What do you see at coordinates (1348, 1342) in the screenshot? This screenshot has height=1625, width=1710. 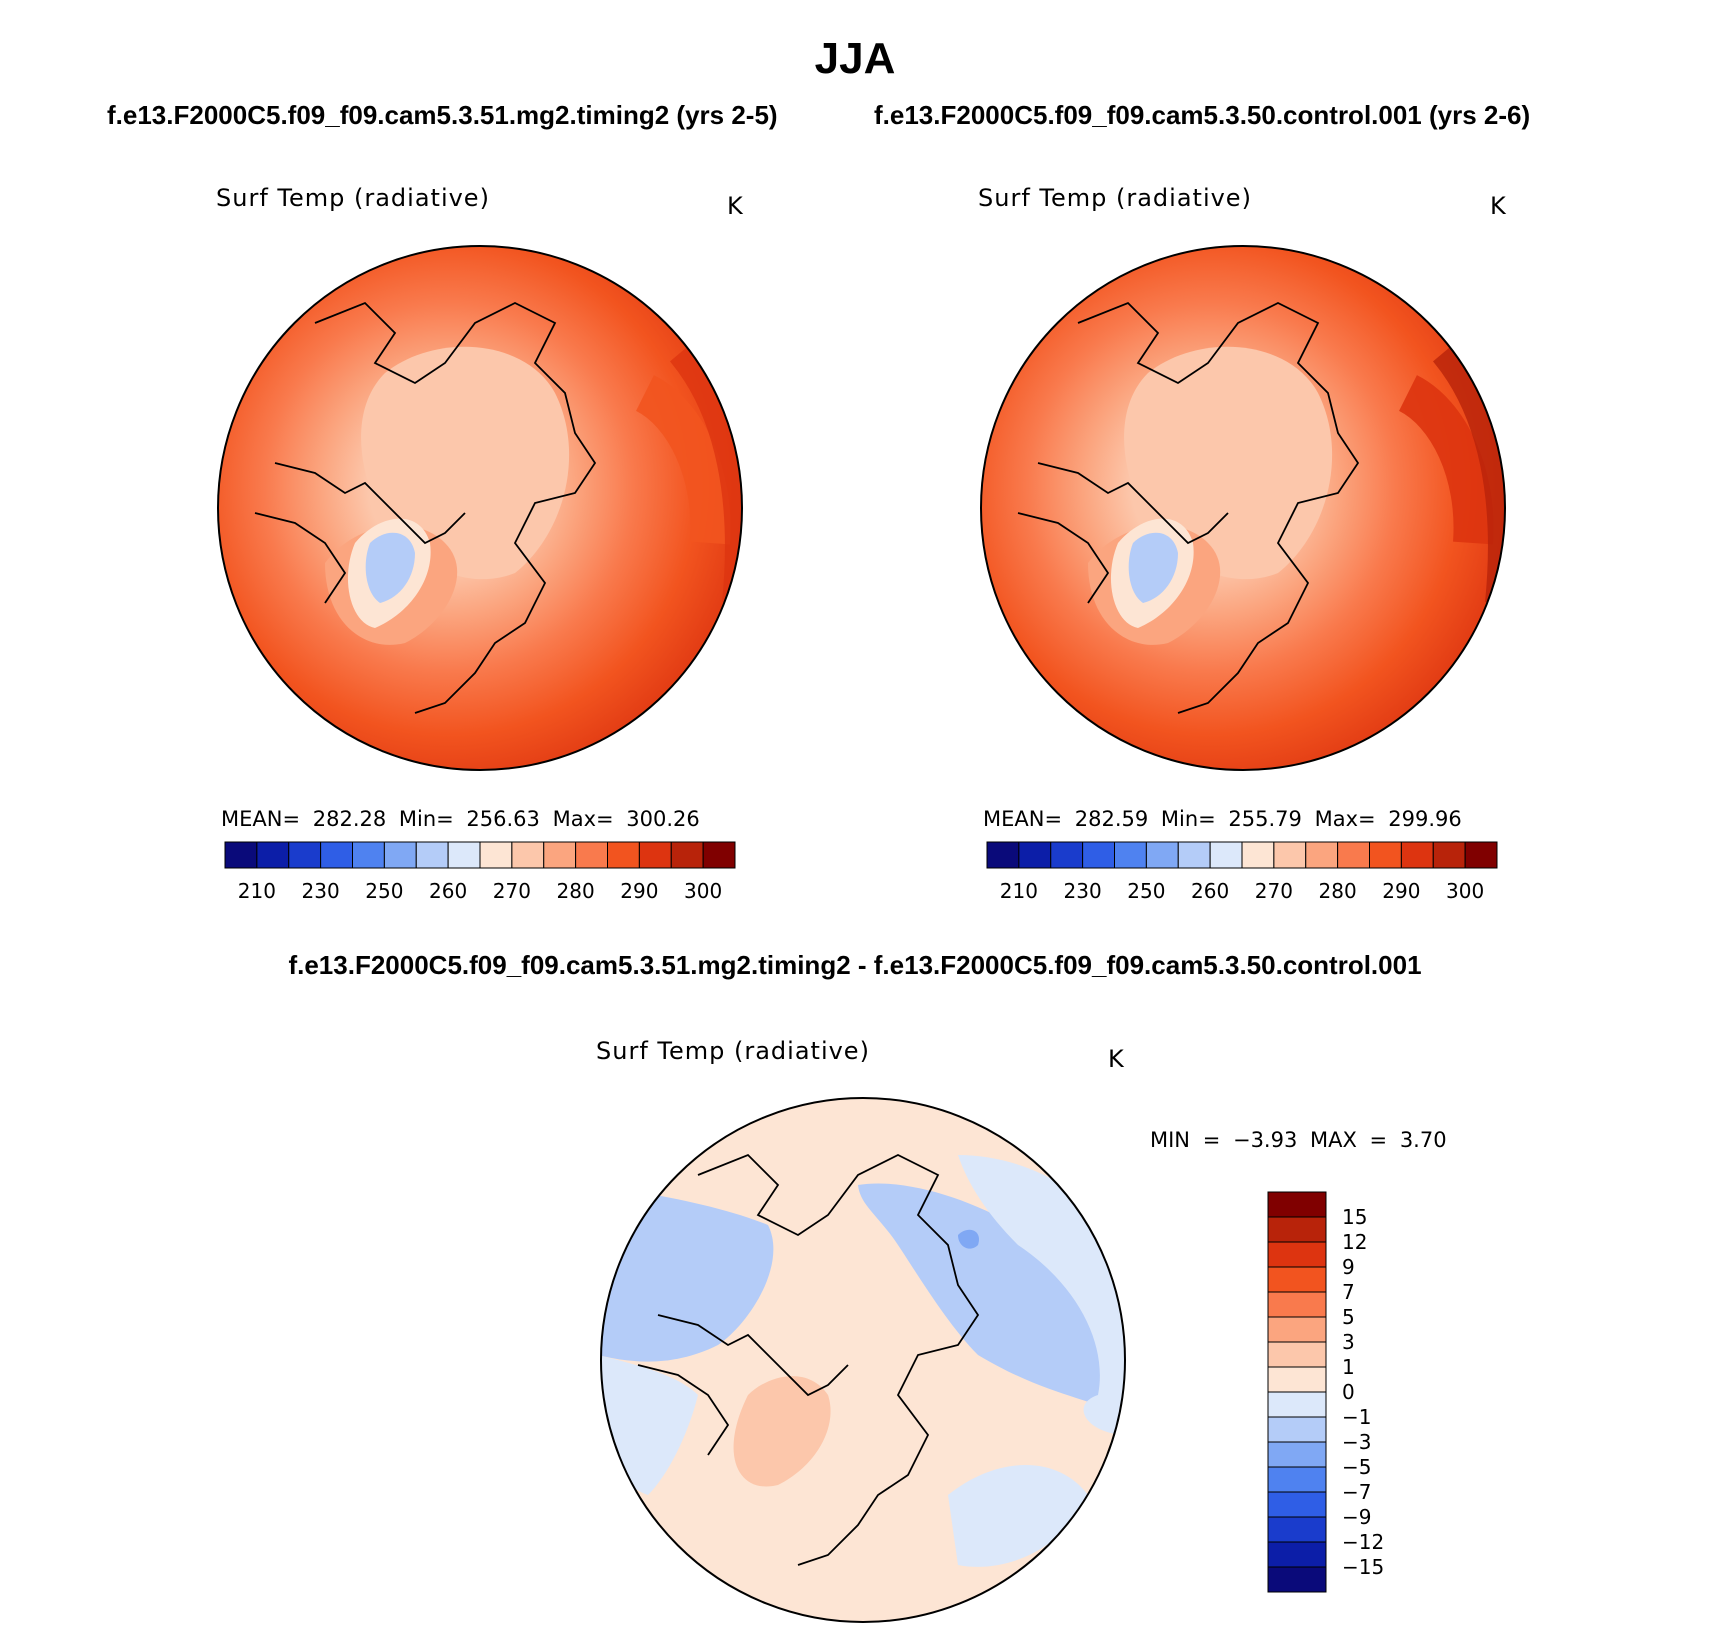 I see `colorbar-diff-tick-label: 3` at bounding box center [1348, 1342].